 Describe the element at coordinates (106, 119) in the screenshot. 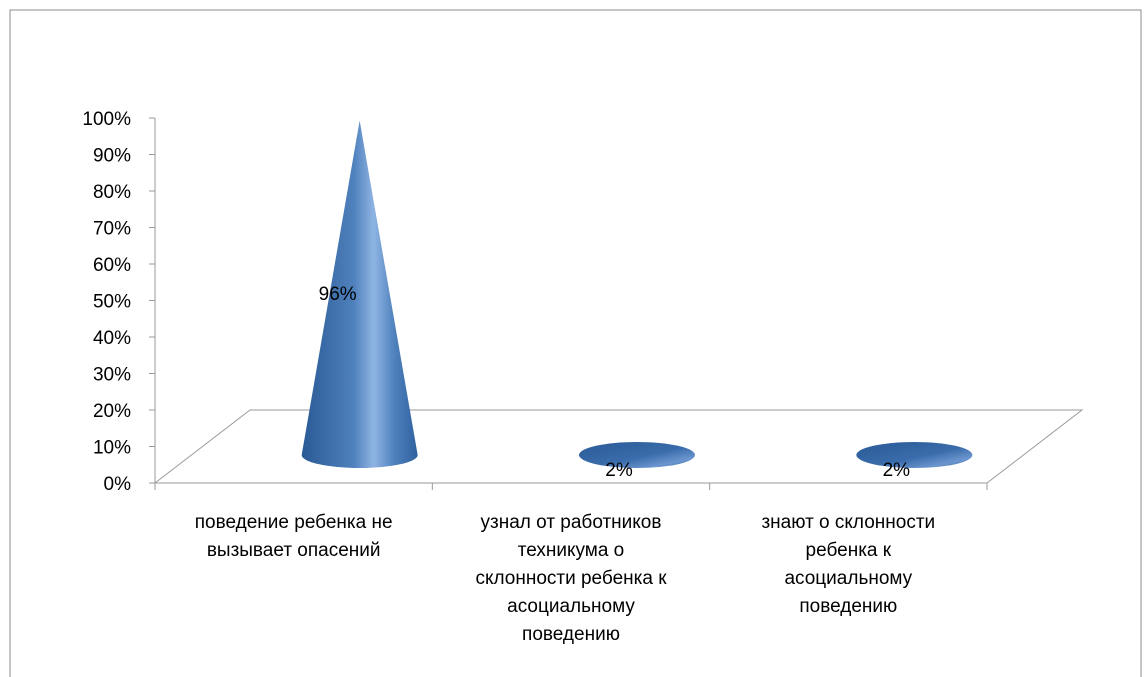

I see `y-tick-label: 100%` at that location.